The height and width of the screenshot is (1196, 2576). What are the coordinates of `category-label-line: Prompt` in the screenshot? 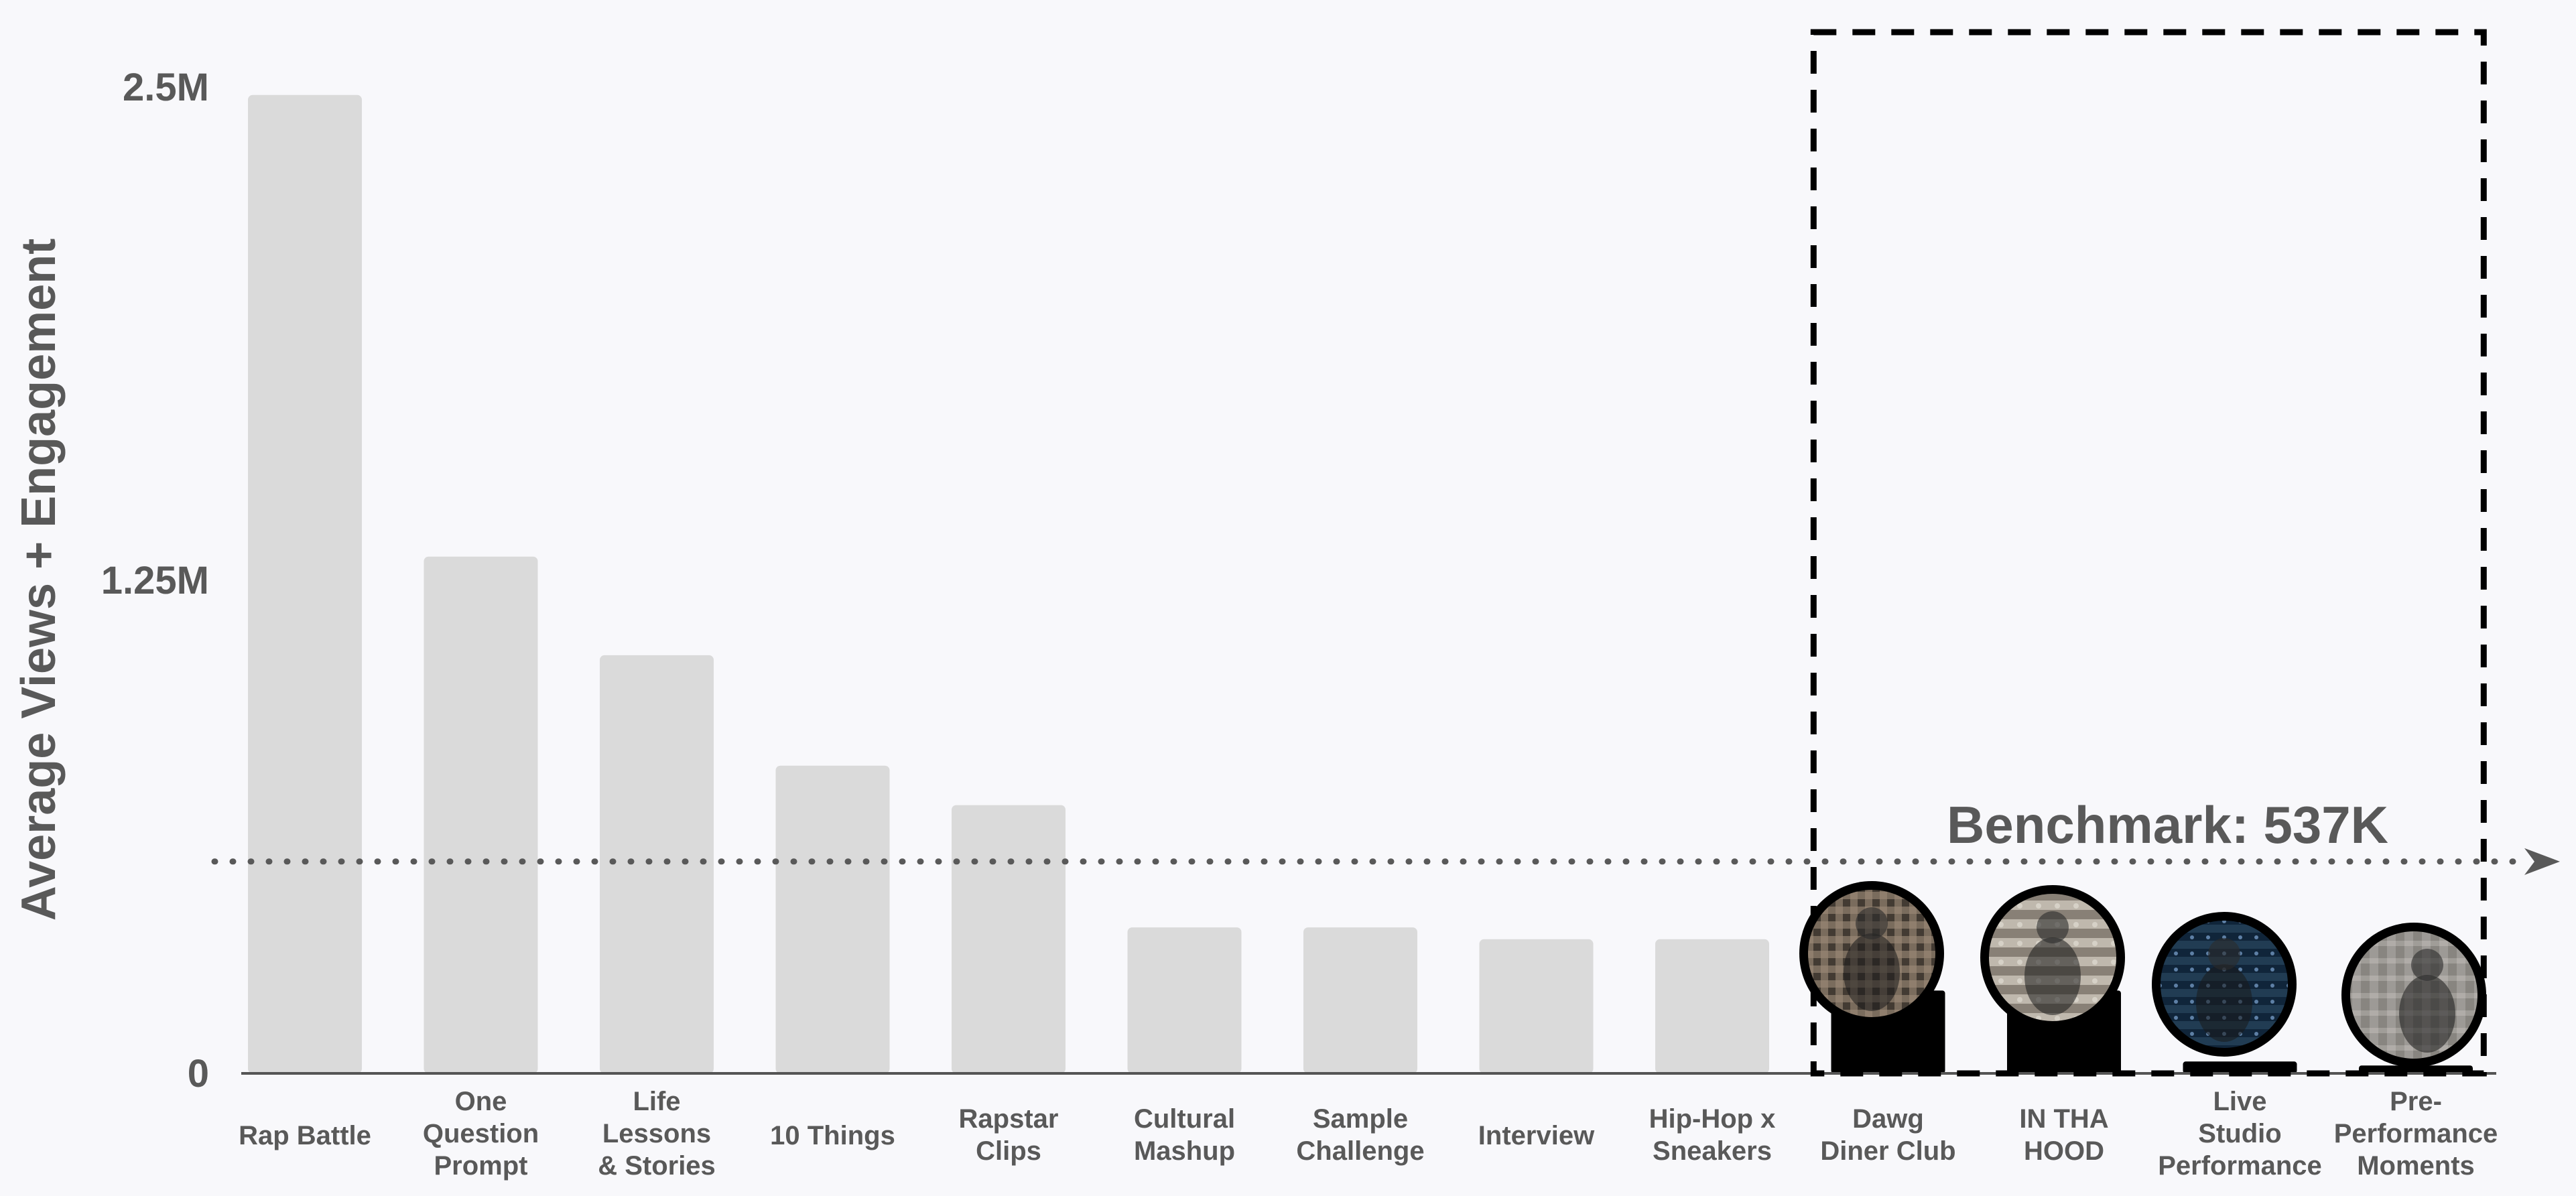 It's located at (481, 1166).